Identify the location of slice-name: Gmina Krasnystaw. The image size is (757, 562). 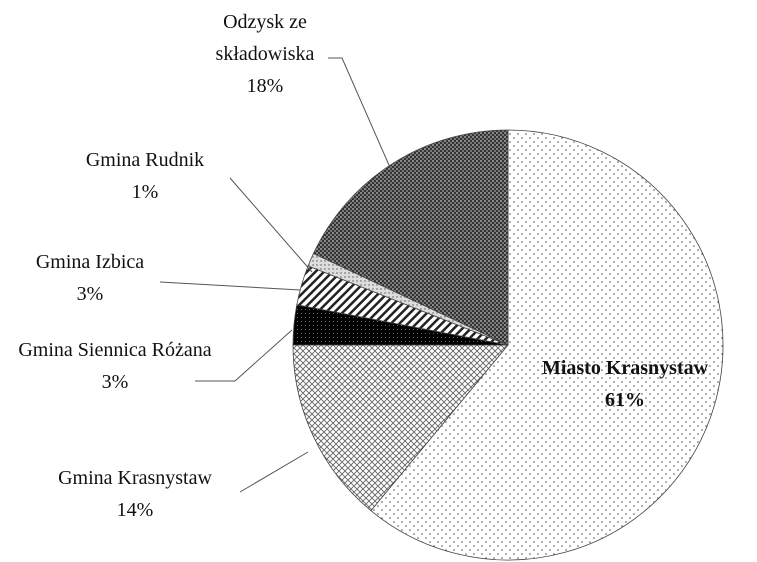
(135, 478).